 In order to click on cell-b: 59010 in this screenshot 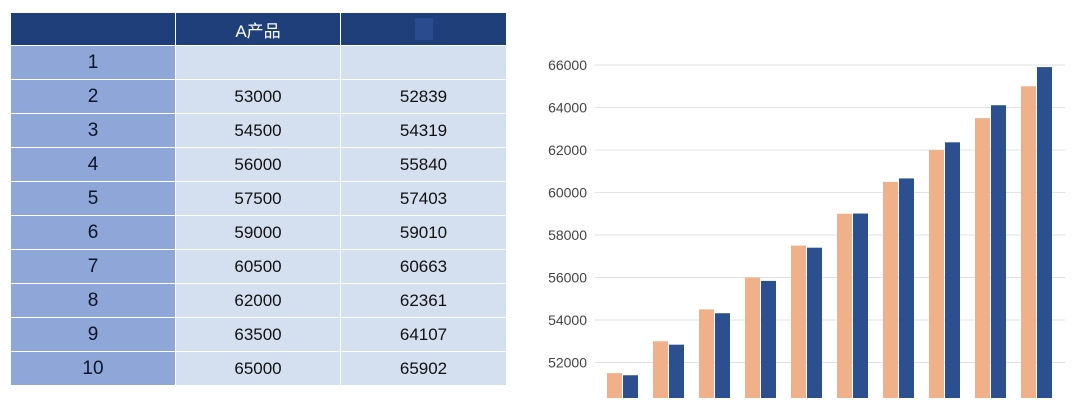, I will do `click(423, 232)`.